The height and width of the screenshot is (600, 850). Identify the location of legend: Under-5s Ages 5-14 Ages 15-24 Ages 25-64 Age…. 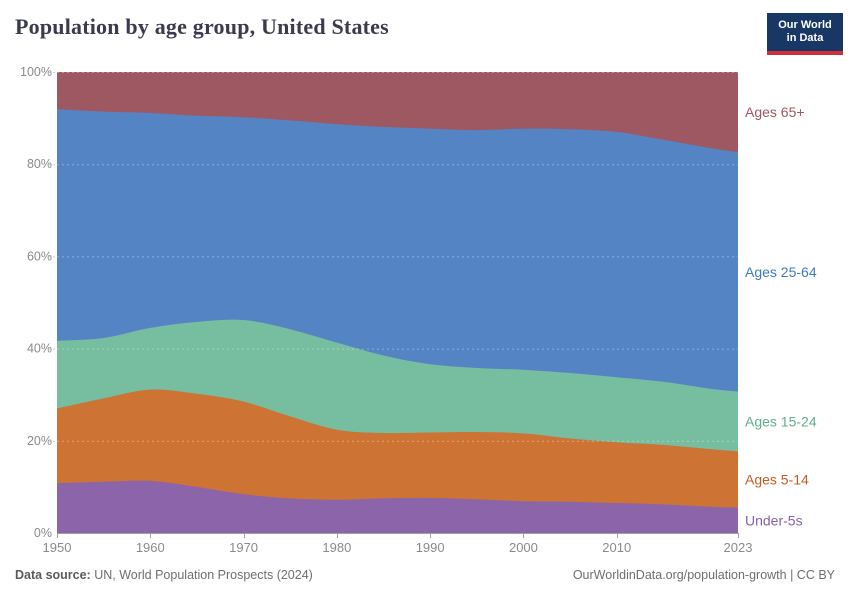
(781, 316).